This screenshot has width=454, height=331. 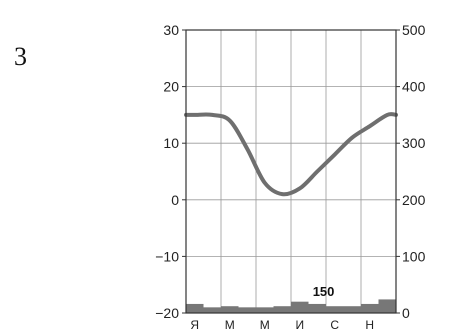 I want to click on month-label: Н, so click(x=369, y=324).